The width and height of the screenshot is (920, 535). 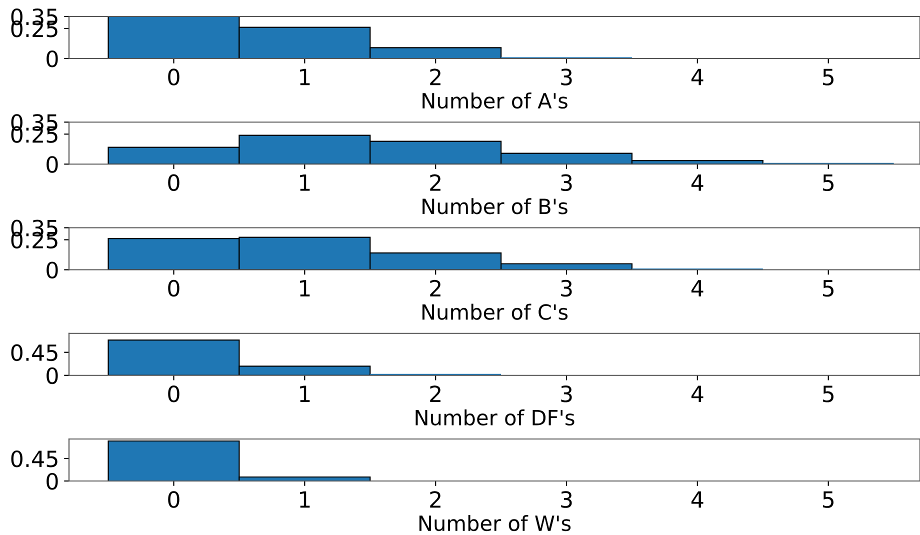 I want to click on x-axis-title: Number of W's, so click(x=495, y=523).